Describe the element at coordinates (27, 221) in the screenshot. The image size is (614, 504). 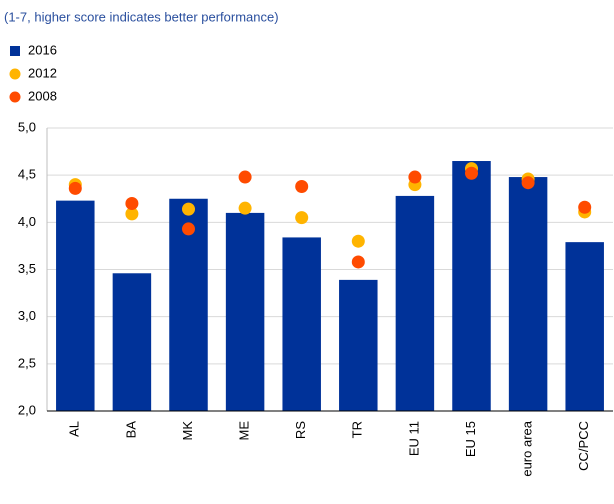
I see `y-tick-label: 4,0` at that location.